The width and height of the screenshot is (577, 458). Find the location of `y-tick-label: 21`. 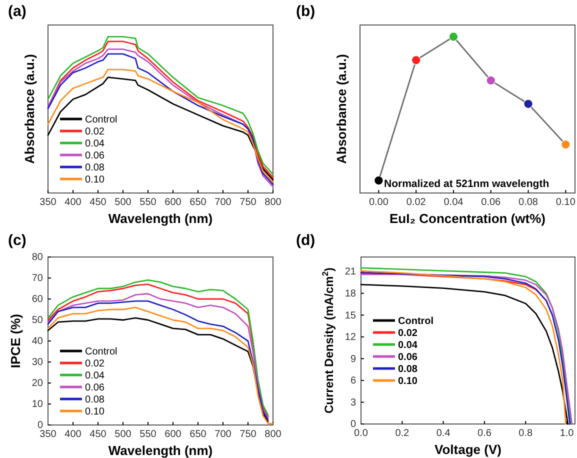

y-tick-label: 21 is located at coordinates (350, 272).